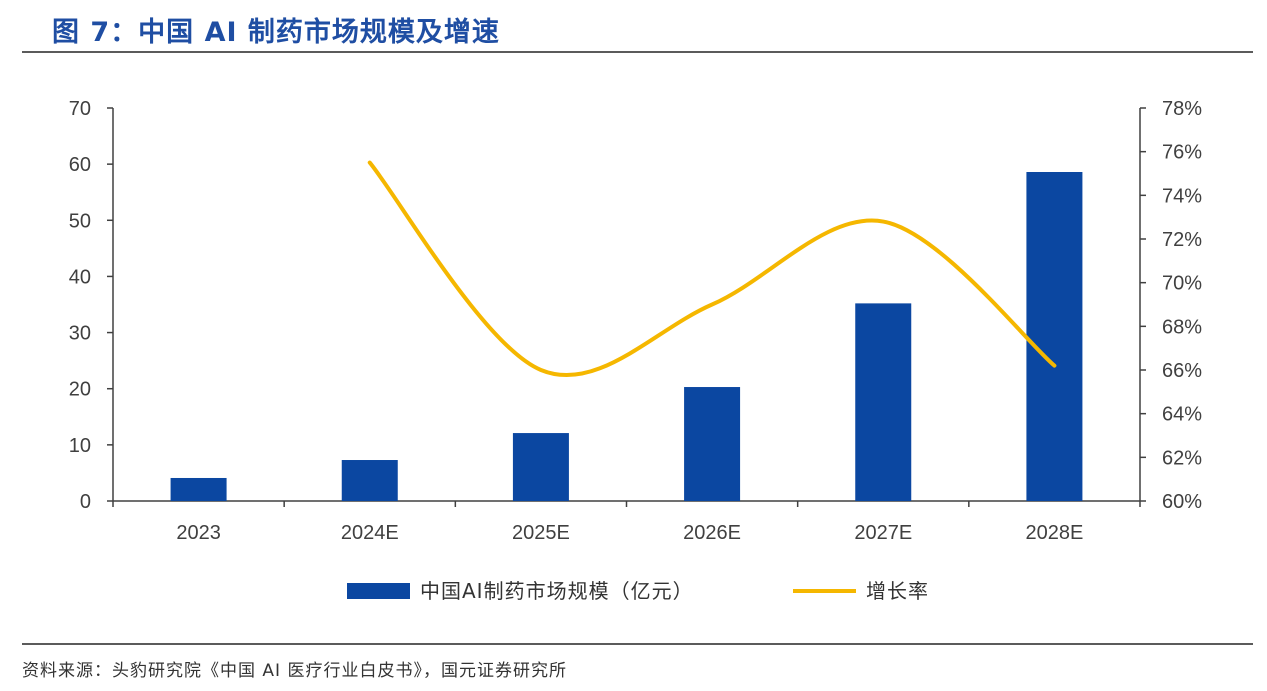  Describe the element at coordinates (80, 334) in the screenshot. I see `left-tick-label: 30` at that location.